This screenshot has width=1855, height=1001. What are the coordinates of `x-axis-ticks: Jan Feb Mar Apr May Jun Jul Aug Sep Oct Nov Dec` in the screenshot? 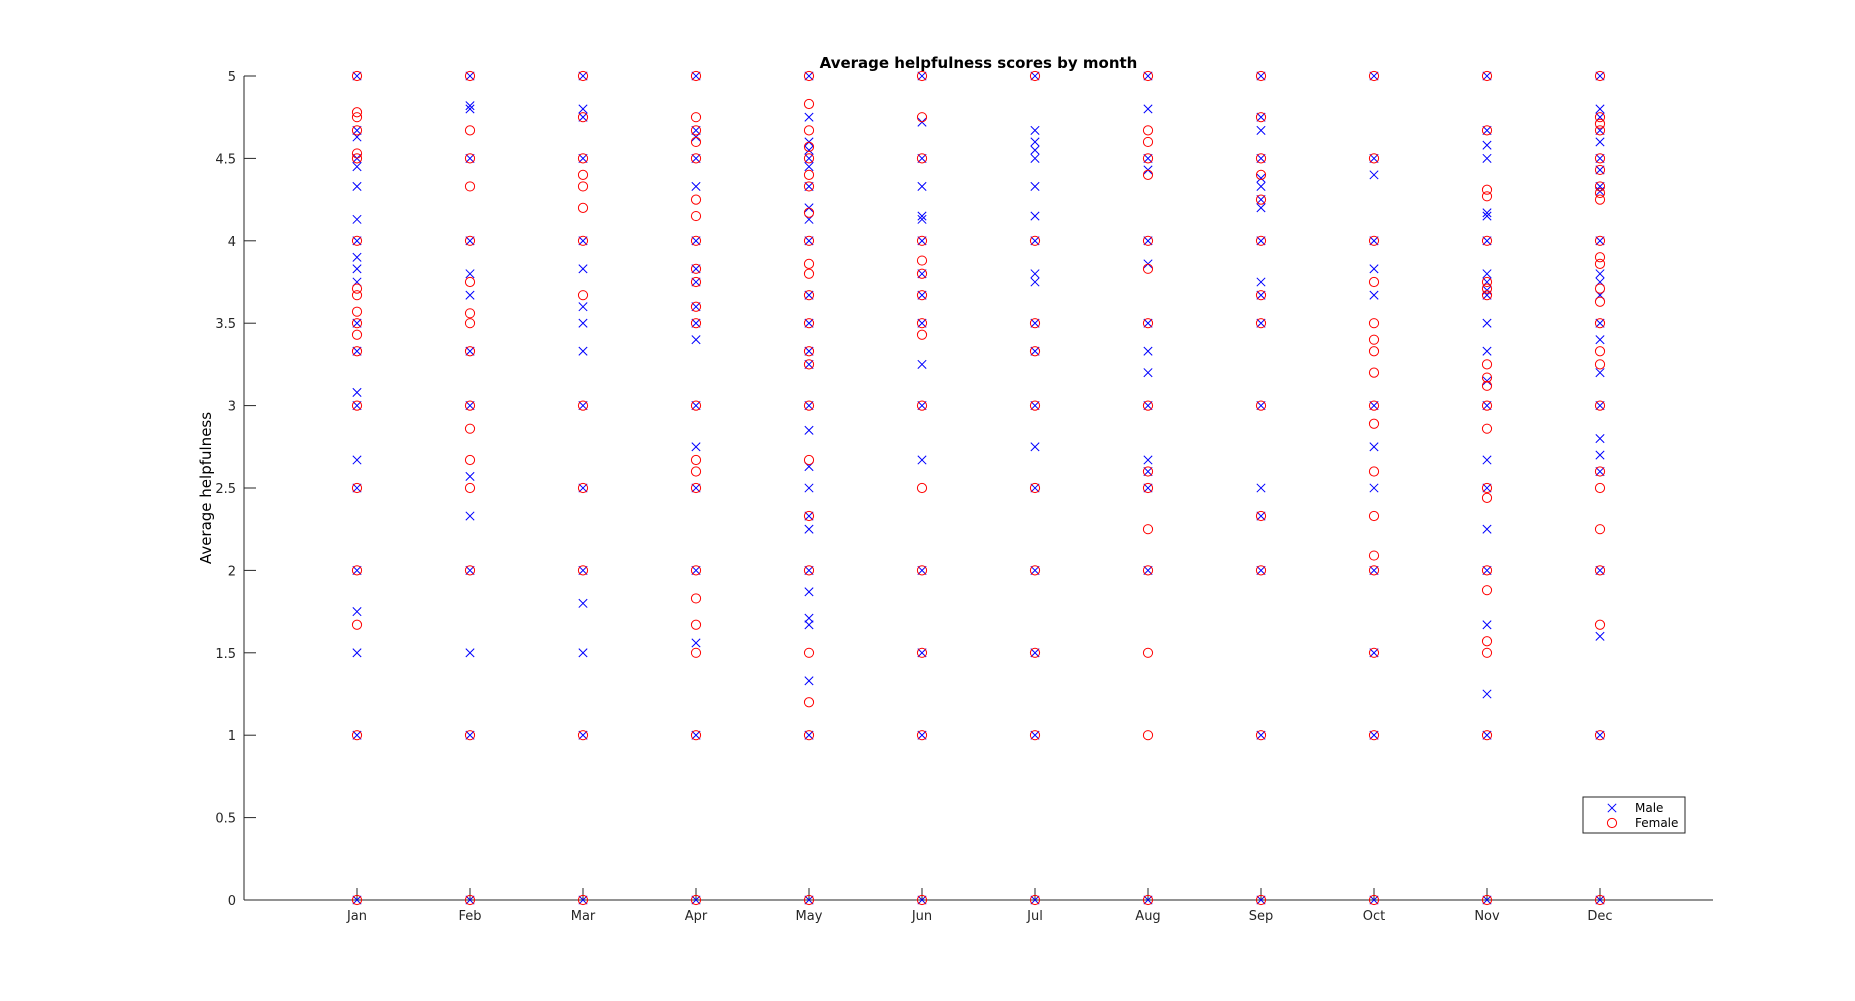 It's located at (979, 906).